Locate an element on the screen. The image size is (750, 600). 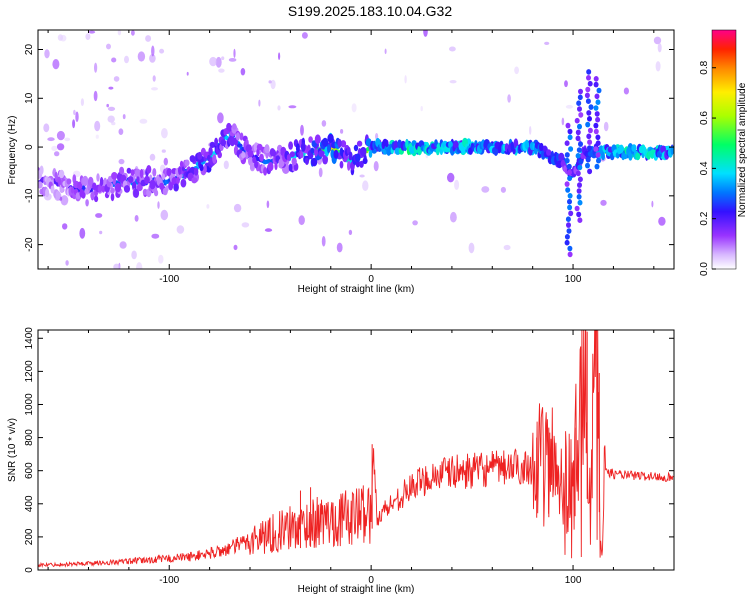
y-tick-label: 20 is located at coordinates (29, 50).